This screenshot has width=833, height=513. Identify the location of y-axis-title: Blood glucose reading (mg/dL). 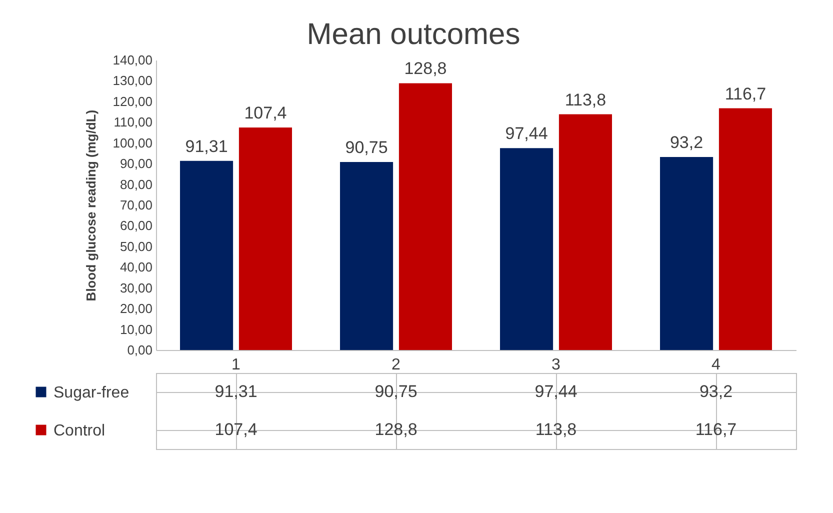
(91, 206).